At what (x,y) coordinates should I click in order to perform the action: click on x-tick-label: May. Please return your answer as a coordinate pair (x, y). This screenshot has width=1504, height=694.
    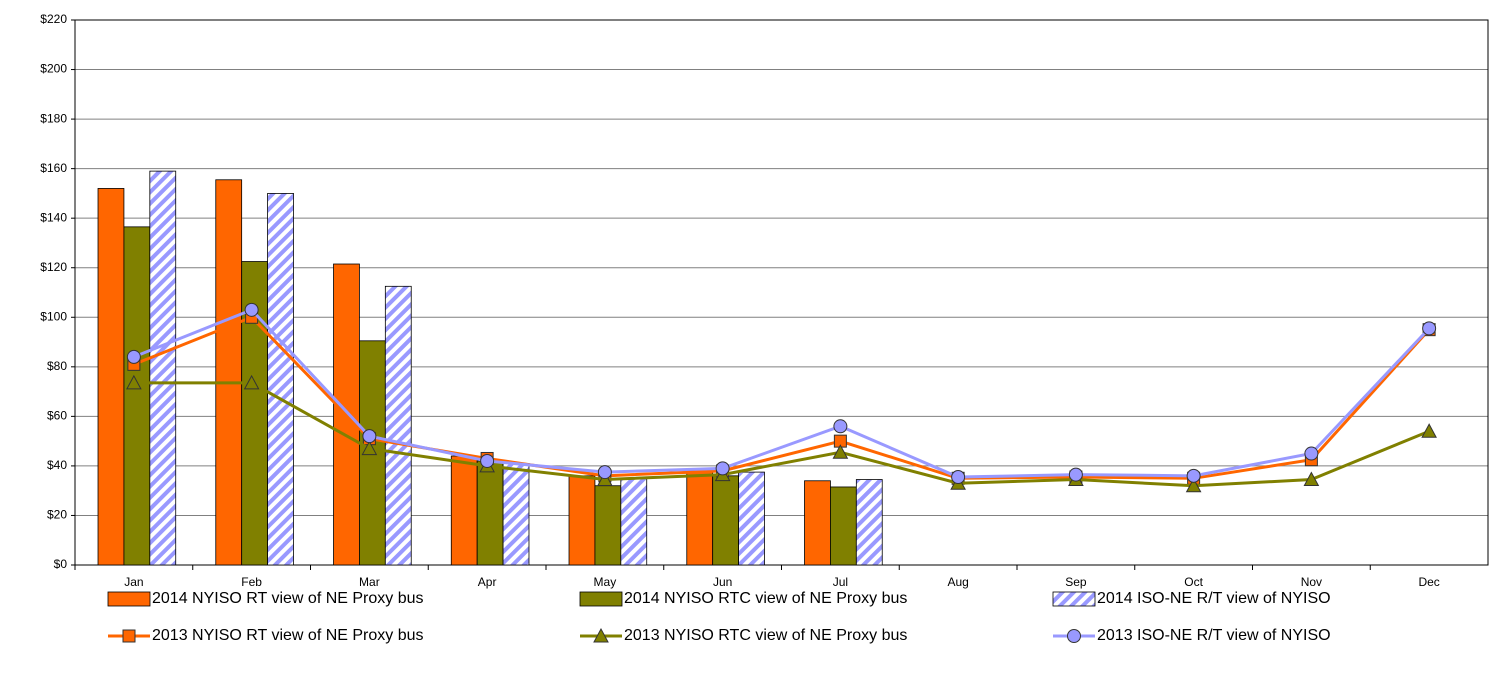
    Looking at the image, I should click on (605, 582).